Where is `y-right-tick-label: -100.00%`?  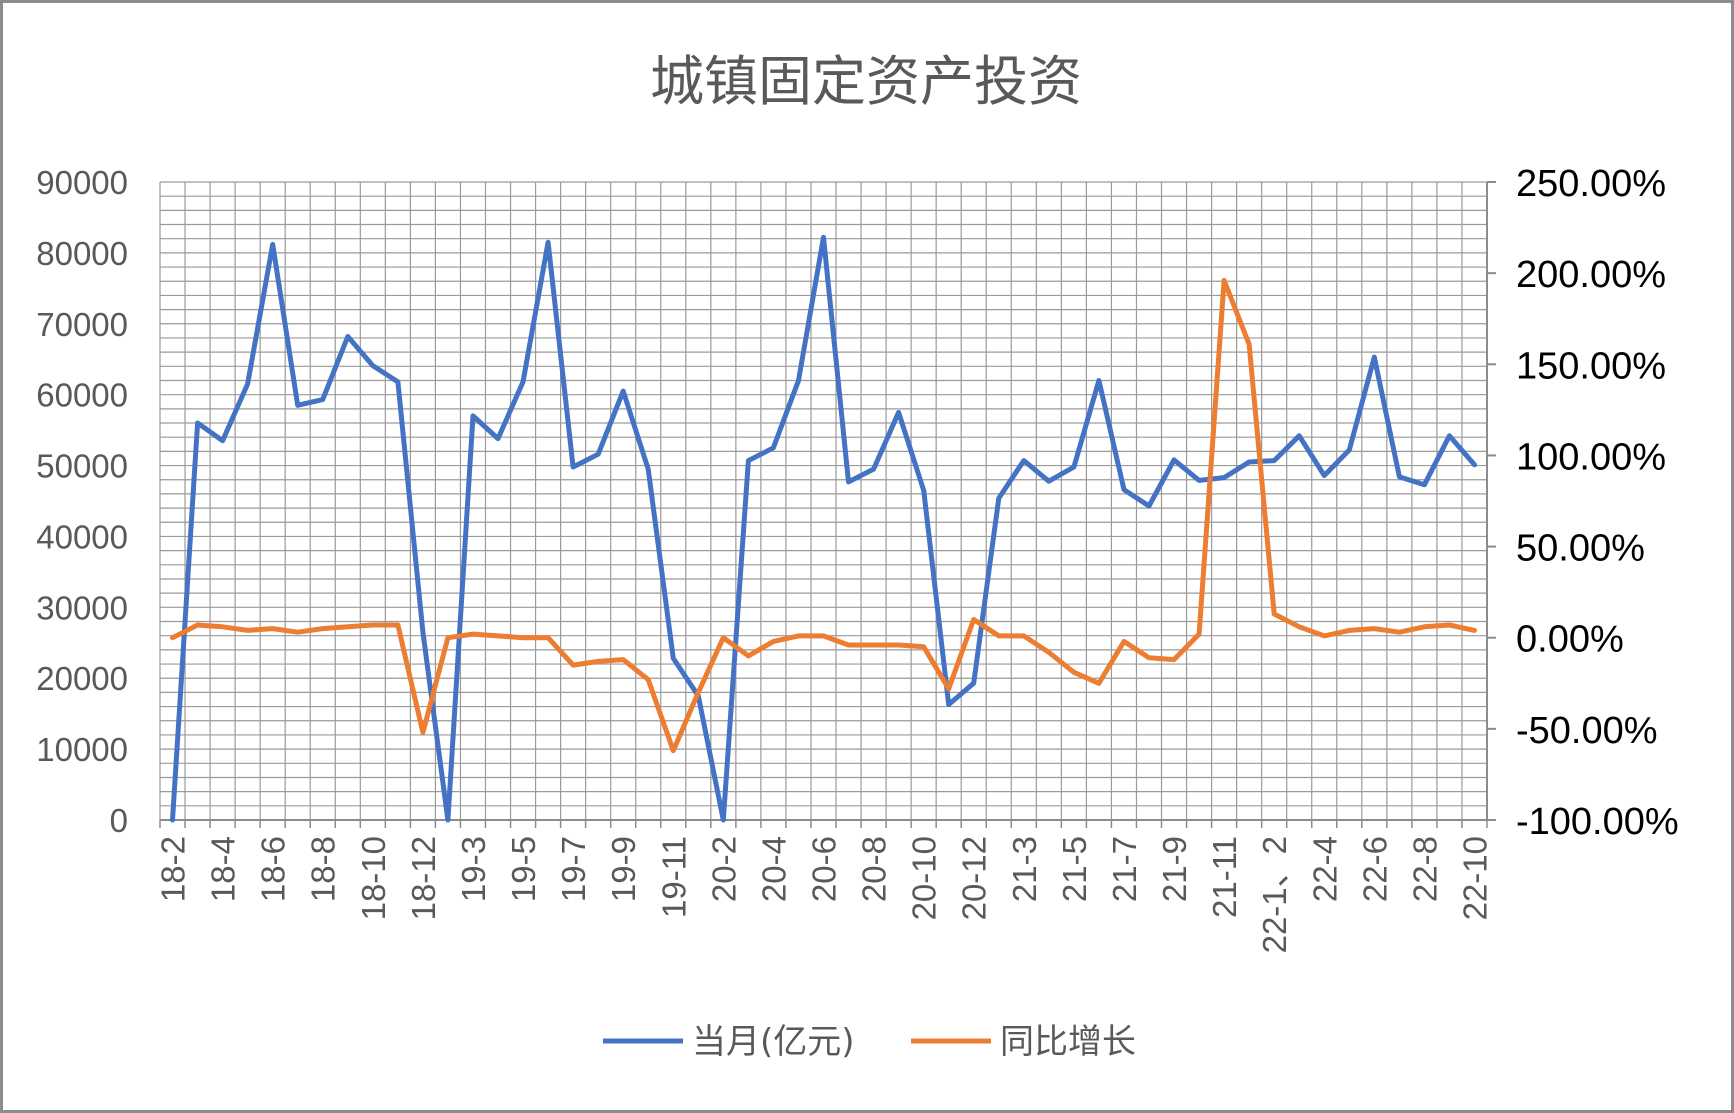
y-right-tick-label: -100.00% is located at coordinates (1597, 822).